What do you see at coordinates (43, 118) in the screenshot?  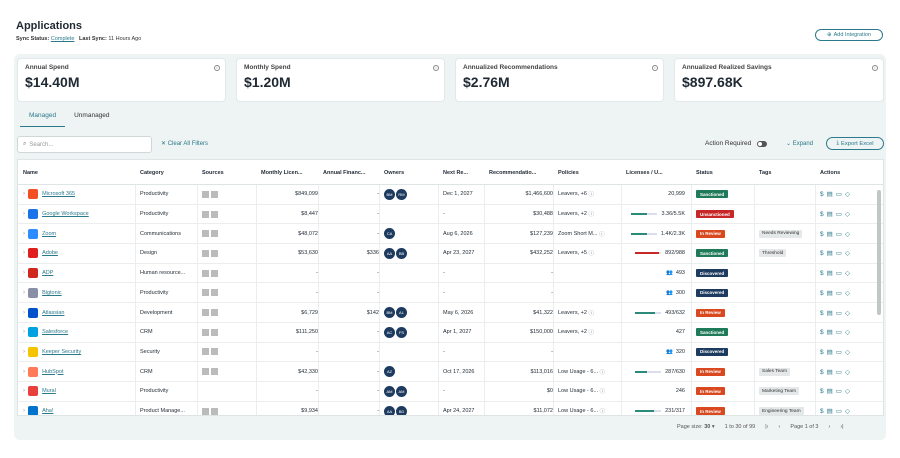 I see `tab-managed: Managed` at bounding box center [43, 118].